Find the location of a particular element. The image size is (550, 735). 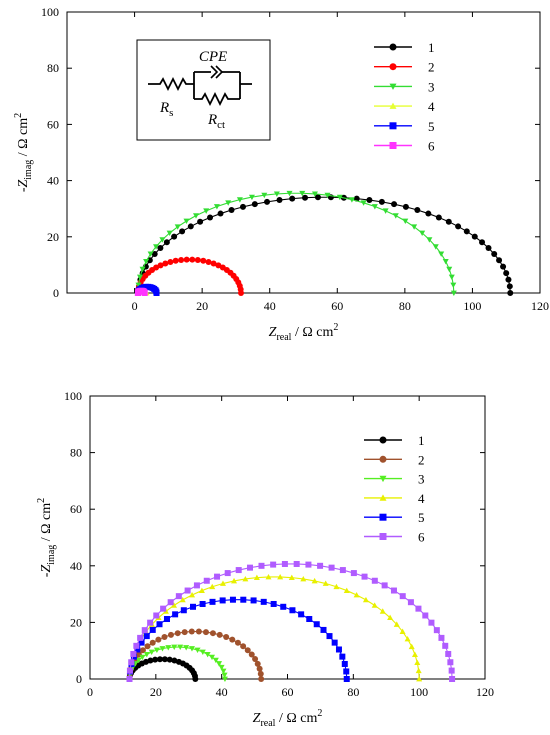

x-label: Zreal / Ω cm2 is located at coordinates (304, 332).